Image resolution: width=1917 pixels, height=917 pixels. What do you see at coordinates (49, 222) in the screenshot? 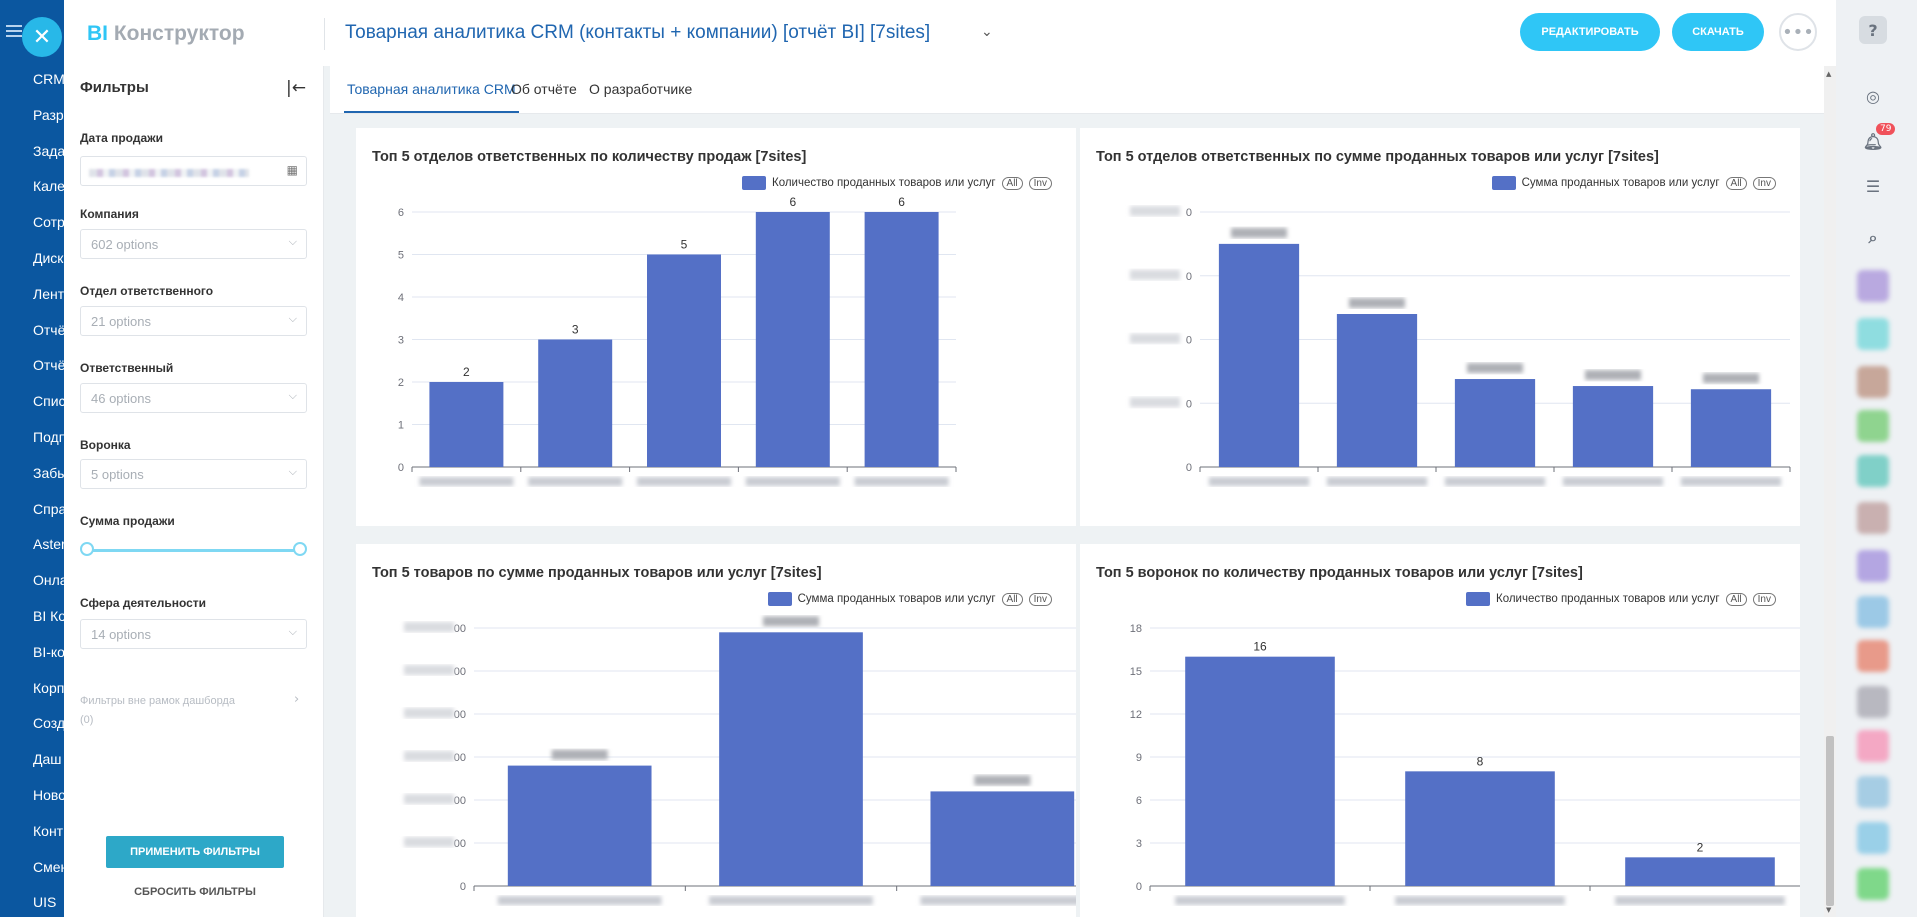
I see `bg-nav-item: Сотр` at bounding box center [49, 222].